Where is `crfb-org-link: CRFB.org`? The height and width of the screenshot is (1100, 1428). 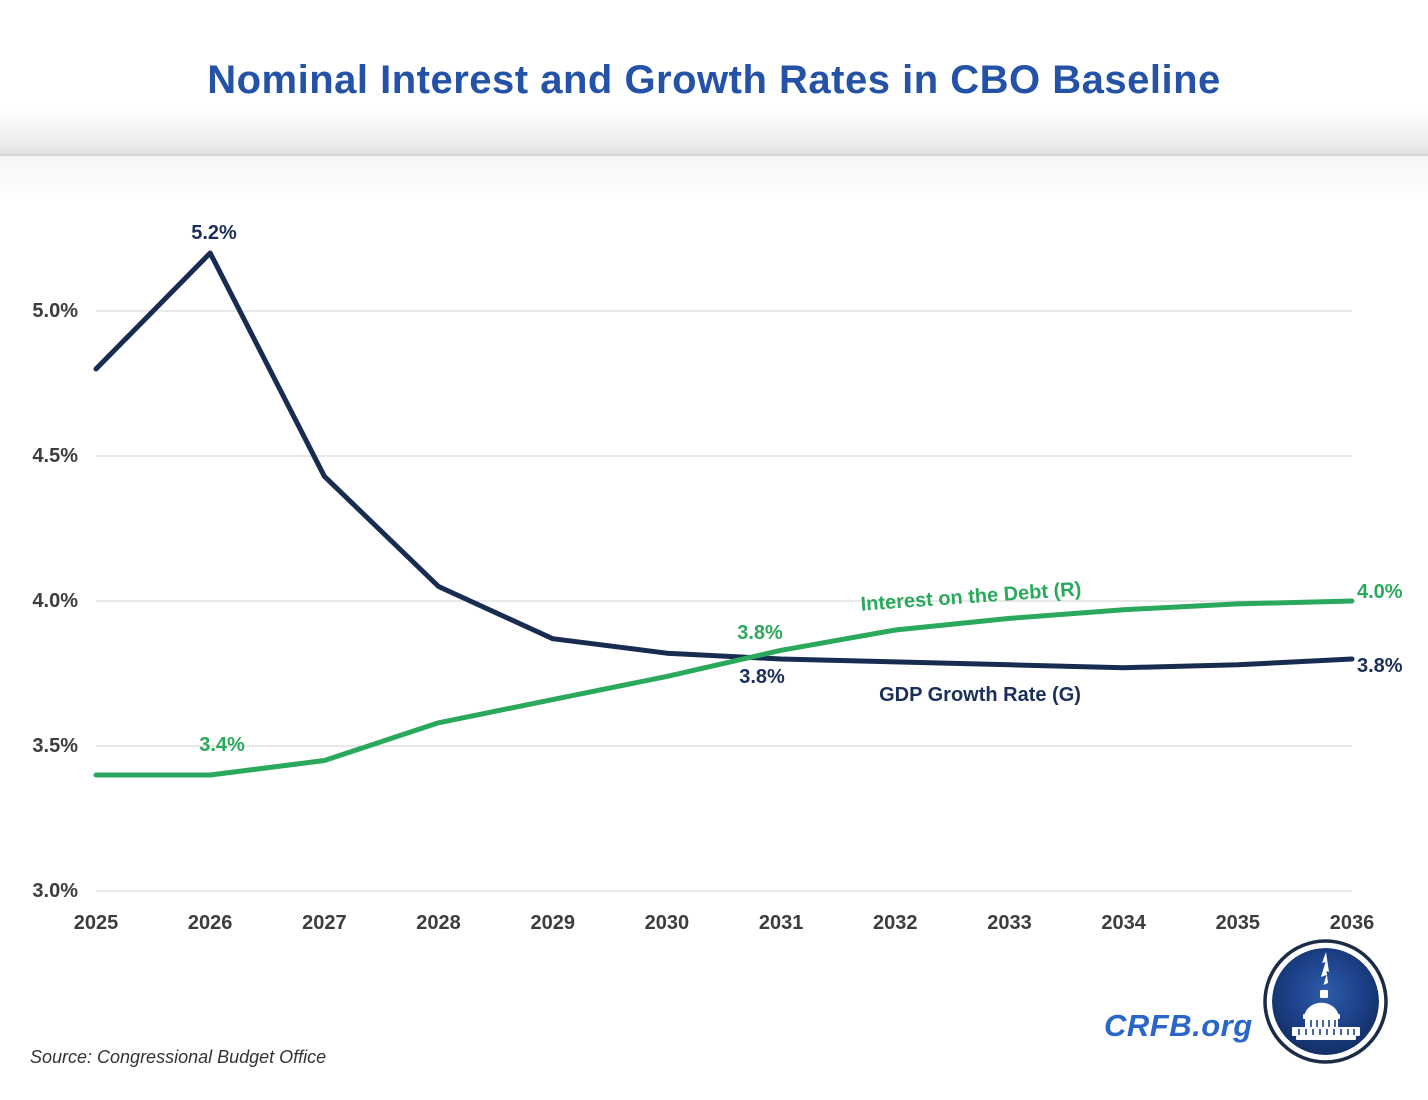 crfb-org-link: CRFB.org is located at coordinates (1178, 1025).